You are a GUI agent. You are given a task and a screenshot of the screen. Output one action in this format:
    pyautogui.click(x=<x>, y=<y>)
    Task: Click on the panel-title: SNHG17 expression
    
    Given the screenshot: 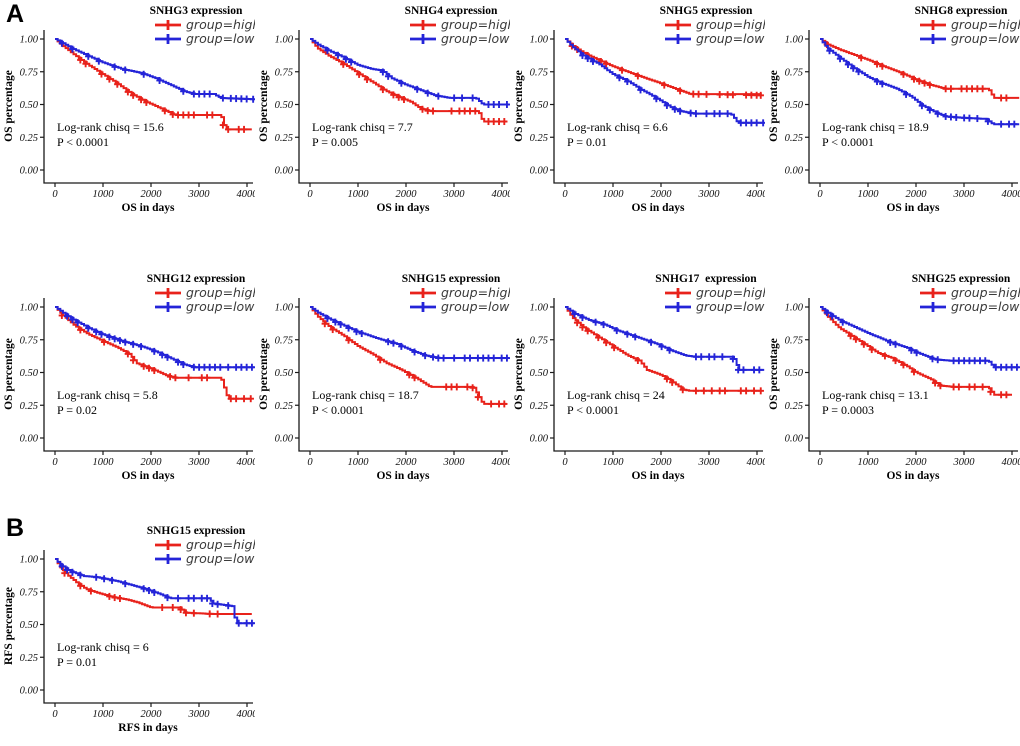 What is the action you would take?
    pyautogui.click(x=706, y=279)
    